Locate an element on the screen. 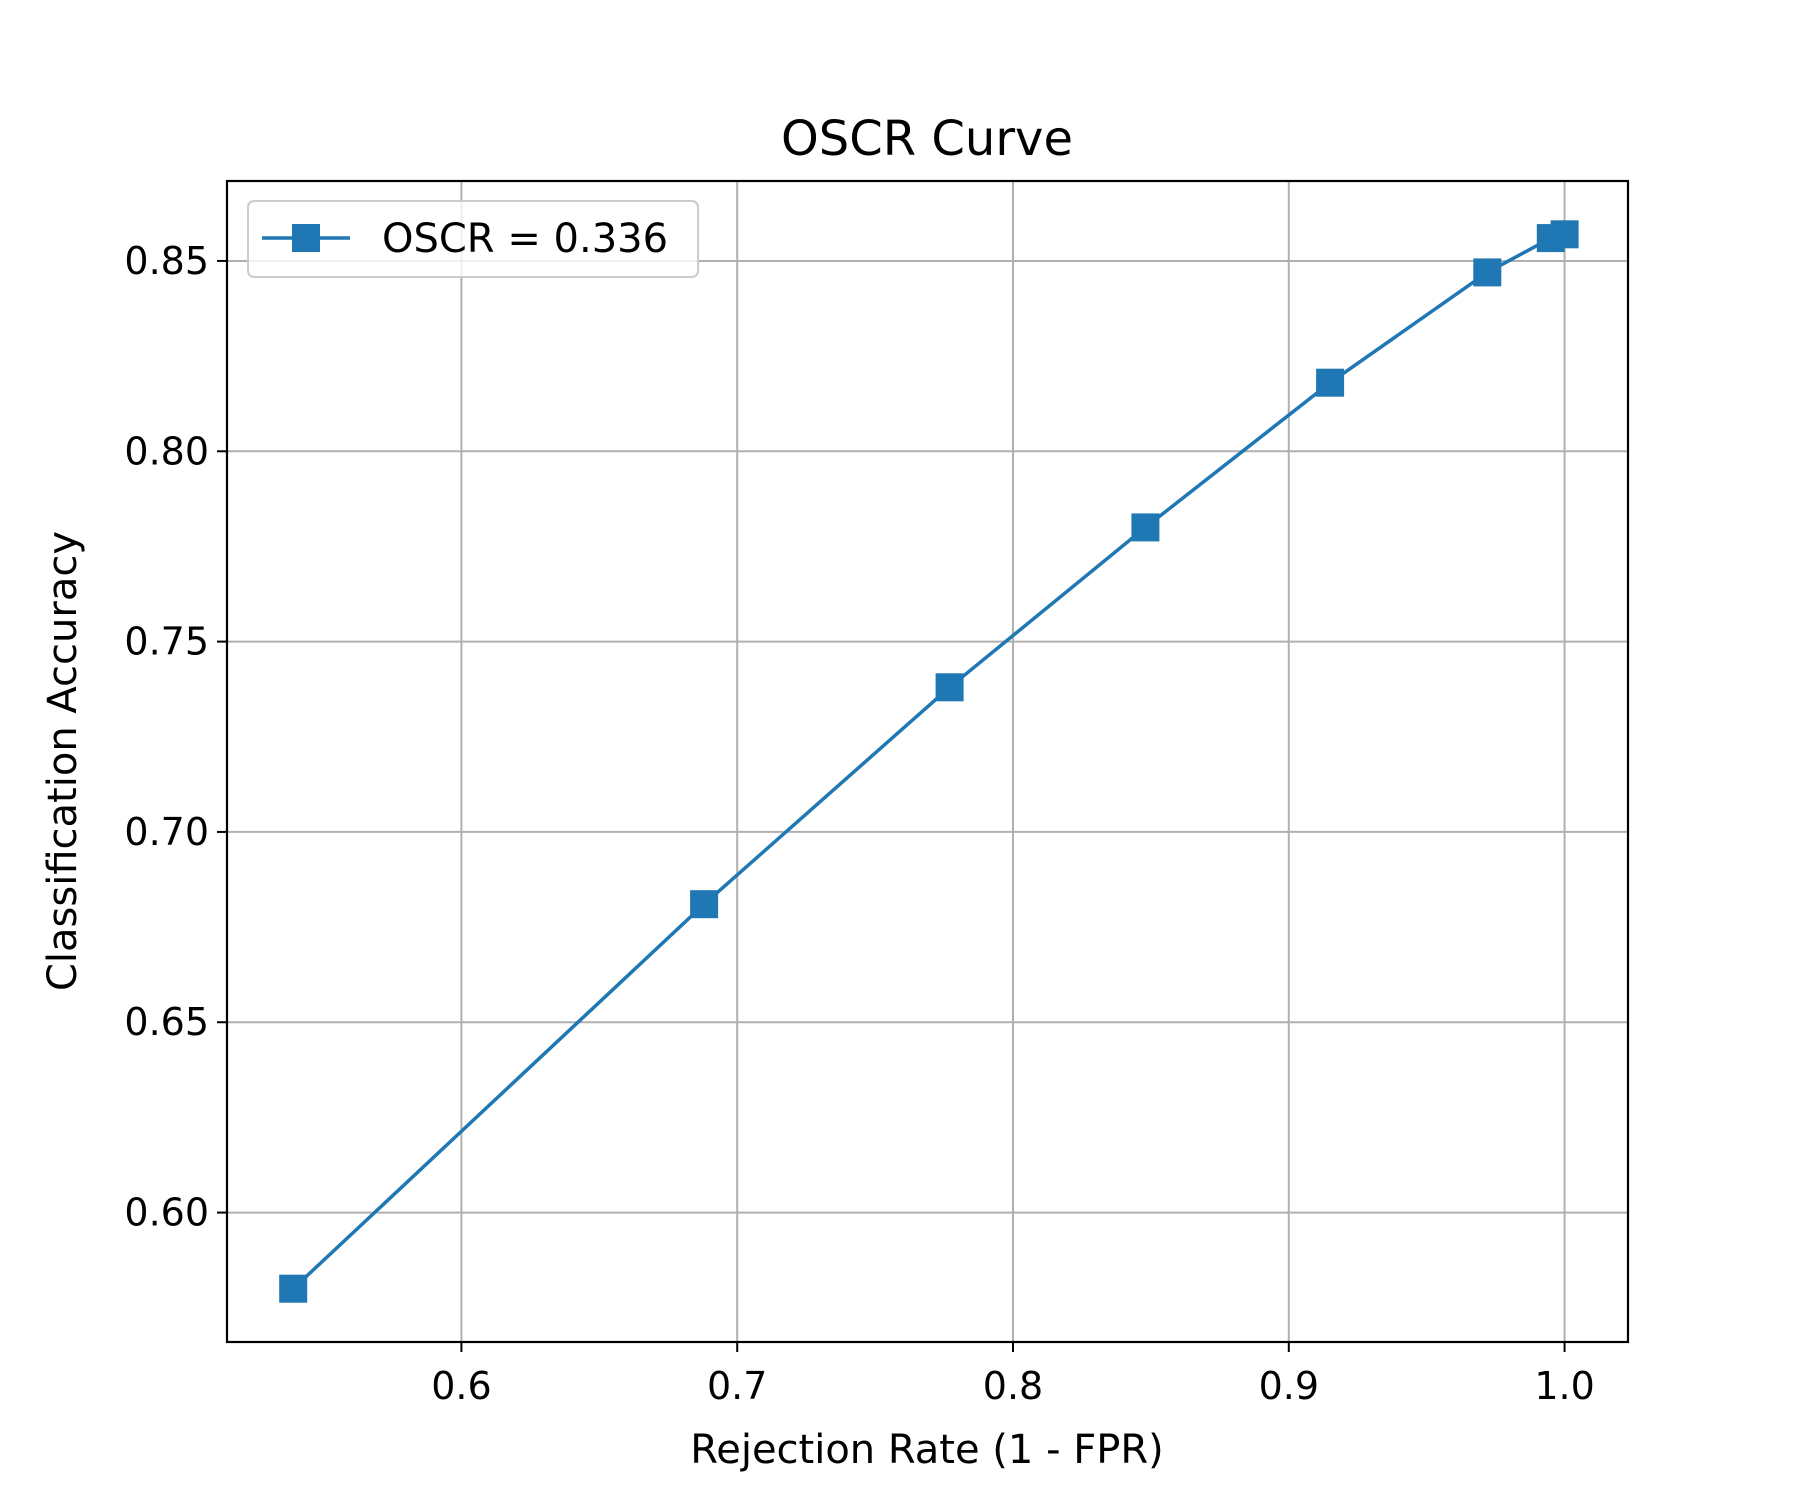  legend: OSCR = 0.336 is located at coordinates (473, 239).